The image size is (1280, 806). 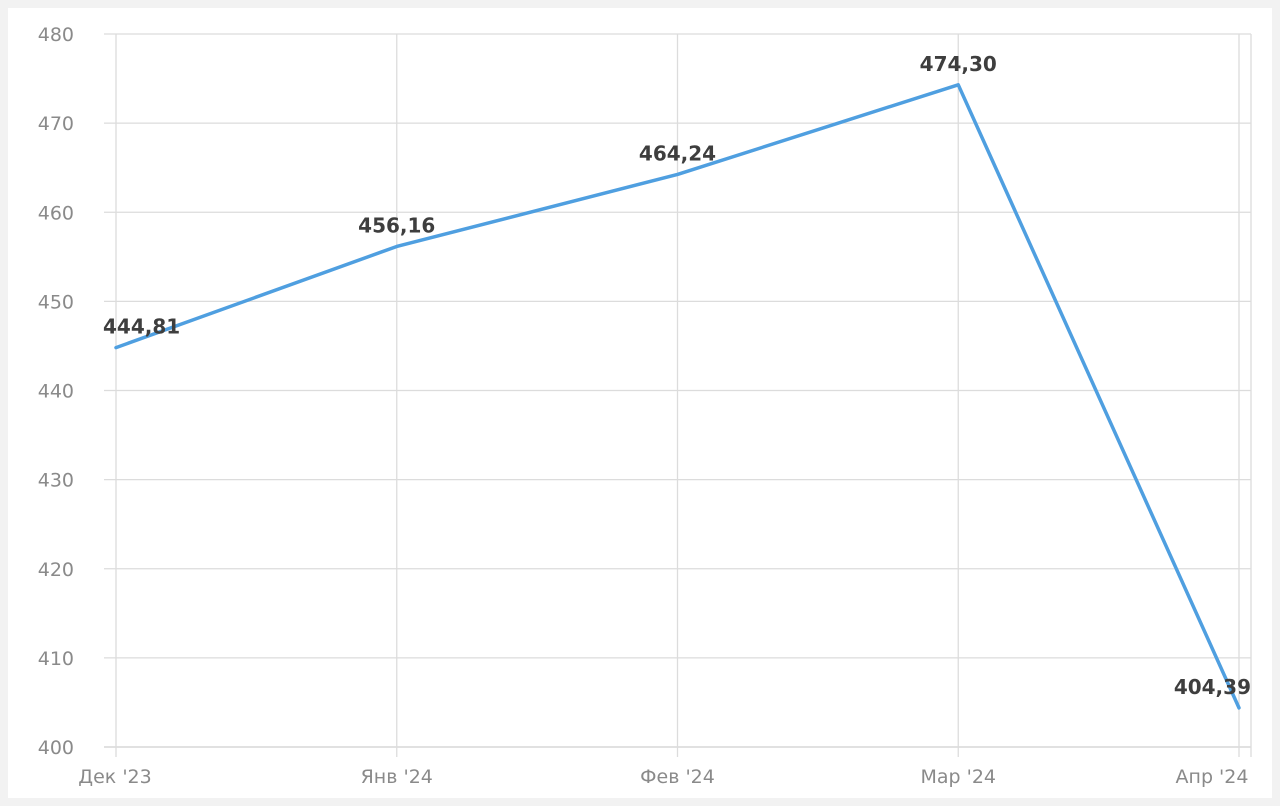 I want to click on x-axis: Дек '23 Янв '24 Фев '24 Мар '24 Апр '24, so click(x=663, y=777).